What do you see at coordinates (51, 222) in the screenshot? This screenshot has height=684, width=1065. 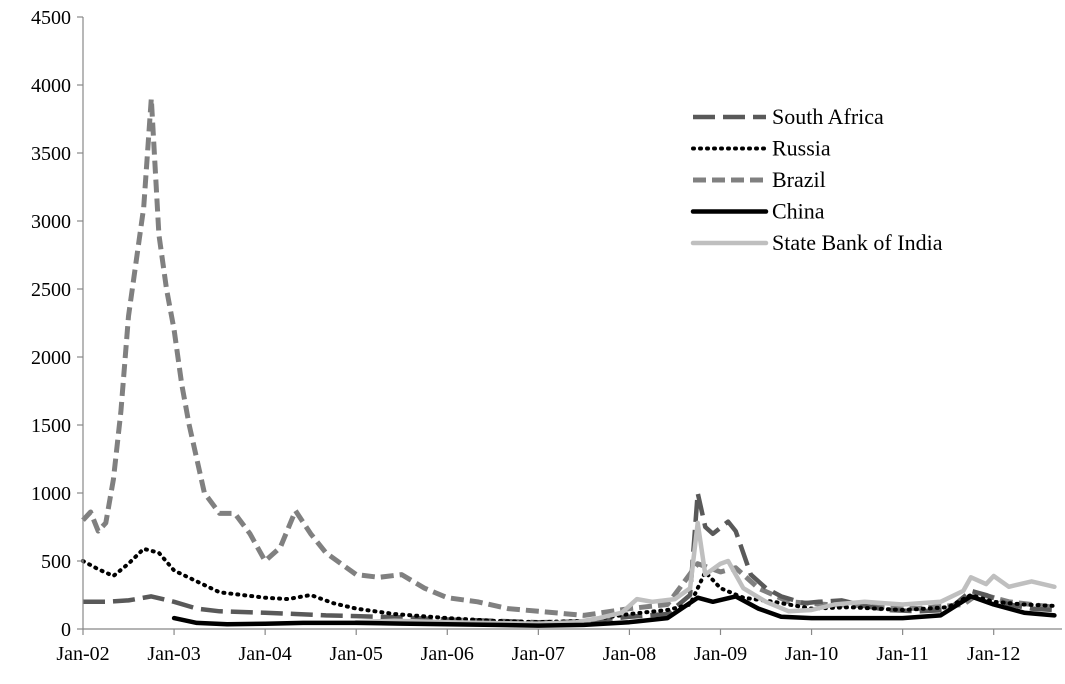 I see `y-tick-label: 3000` at bounding box center [51, 222].